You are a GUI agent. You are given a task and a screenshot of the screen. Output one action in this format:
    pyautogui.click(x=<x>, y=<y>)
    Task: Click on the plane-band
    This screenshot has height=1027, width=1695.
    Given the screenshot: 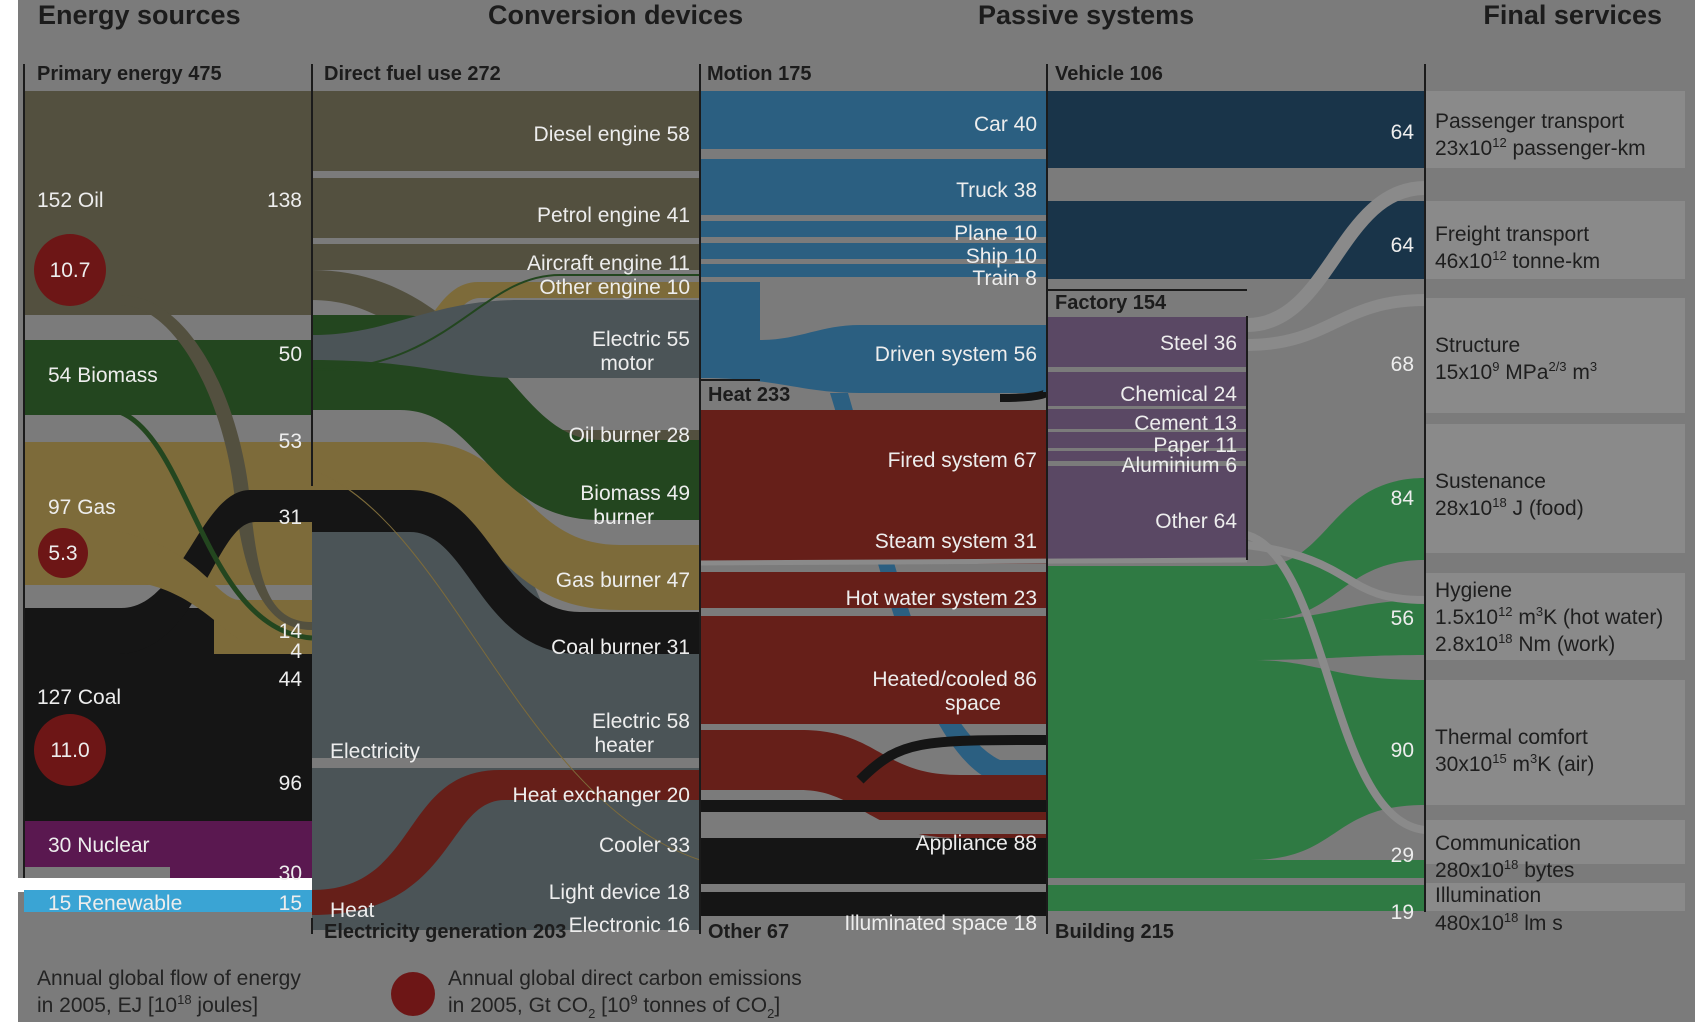 What is the action you would take?
    pyautogui.click(x=873, y=229)
    